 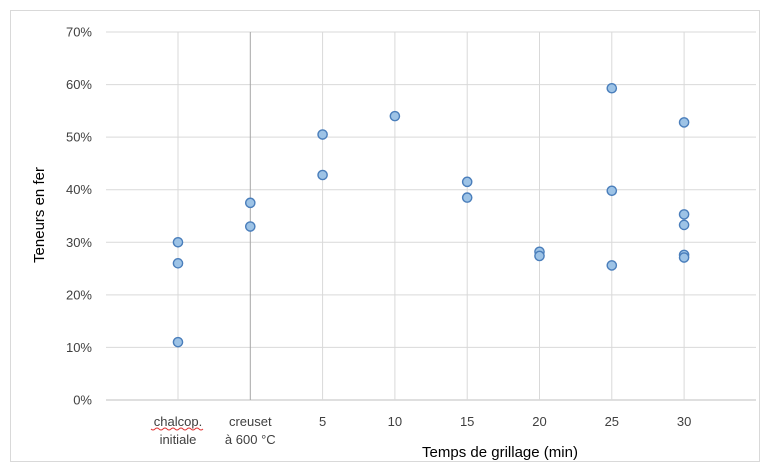 What do you see at coordinates (612, 421) in the screenshot?
I see `x-tick-label: 25` at bounding box center [612, 421].